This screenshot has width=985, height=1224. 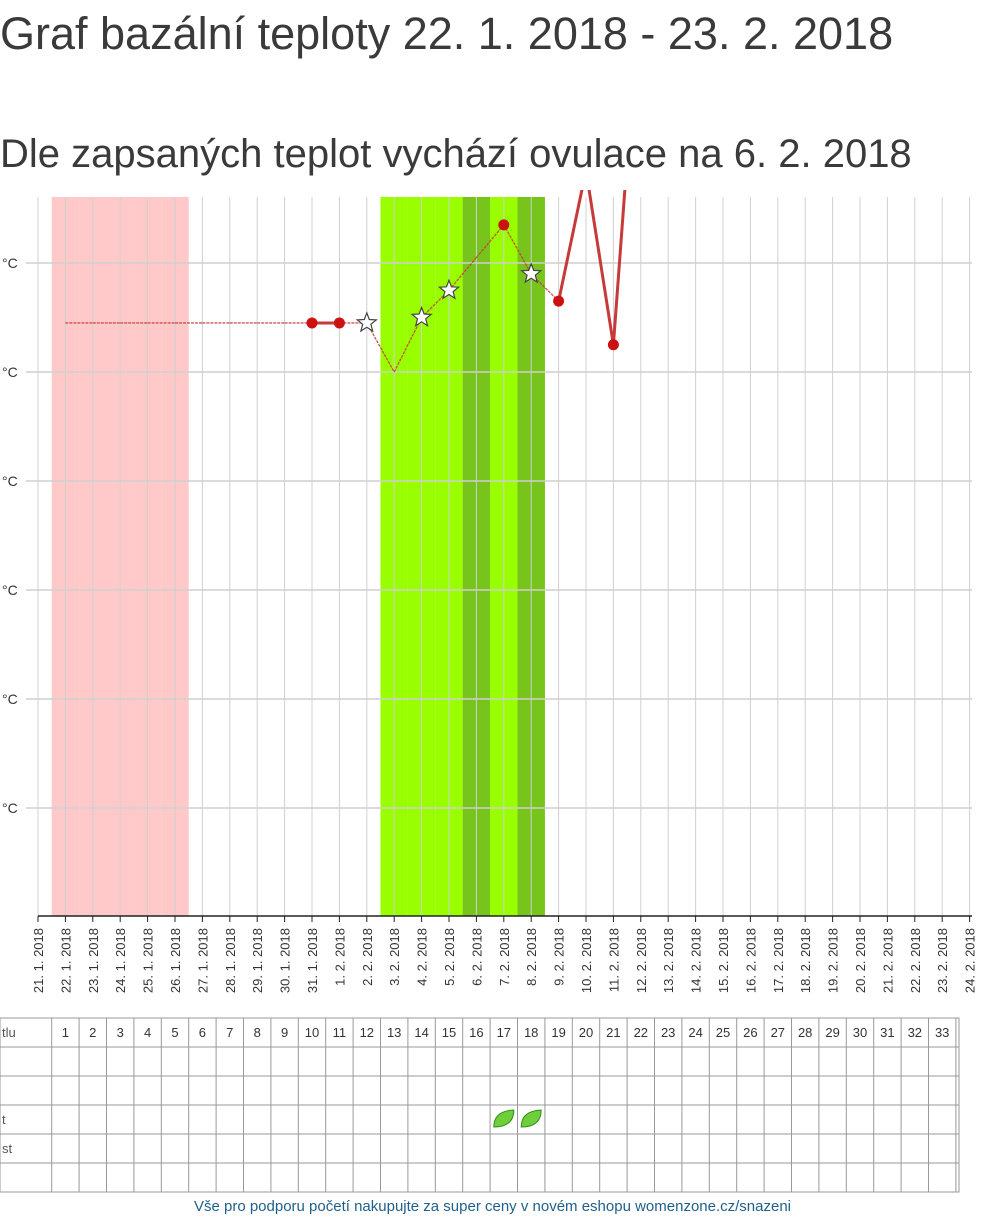 I want to click on x-tick-label: 11. 2. 2018, so click(x=613, y=960).